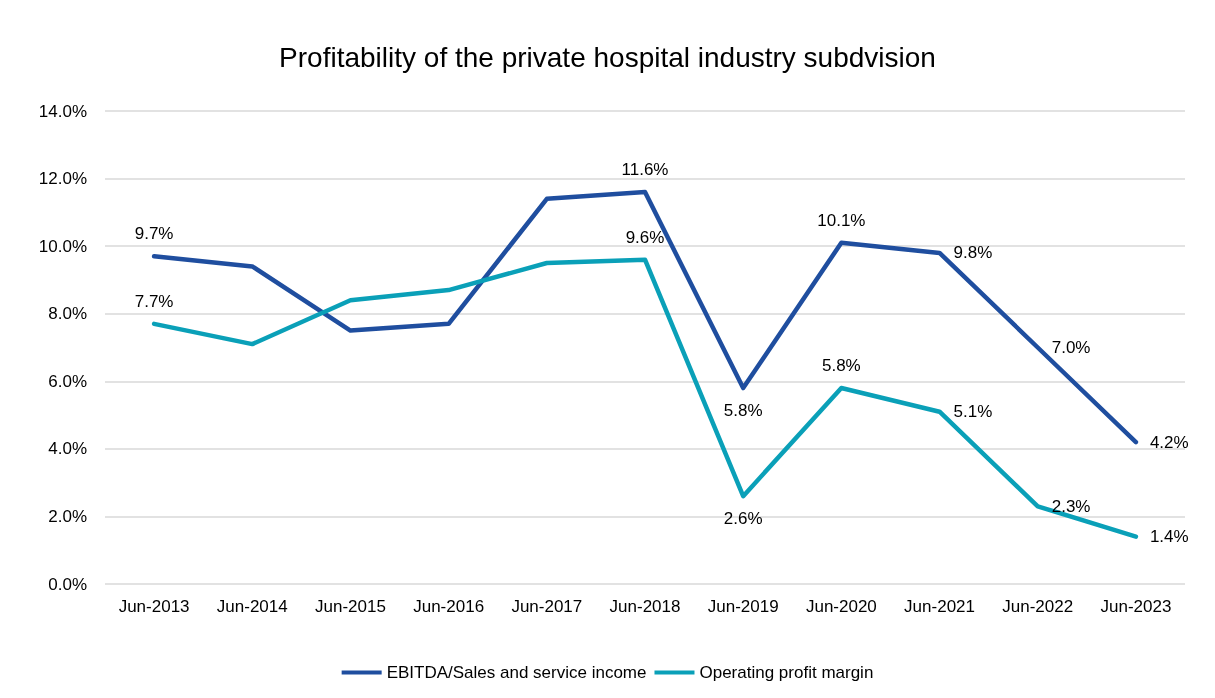 This screenshot has width=1215, height=698. Describe the element at coordinates (516, 672) in the screenshot. I see `legend-label: EBITDA/Sales and service income` at that location.